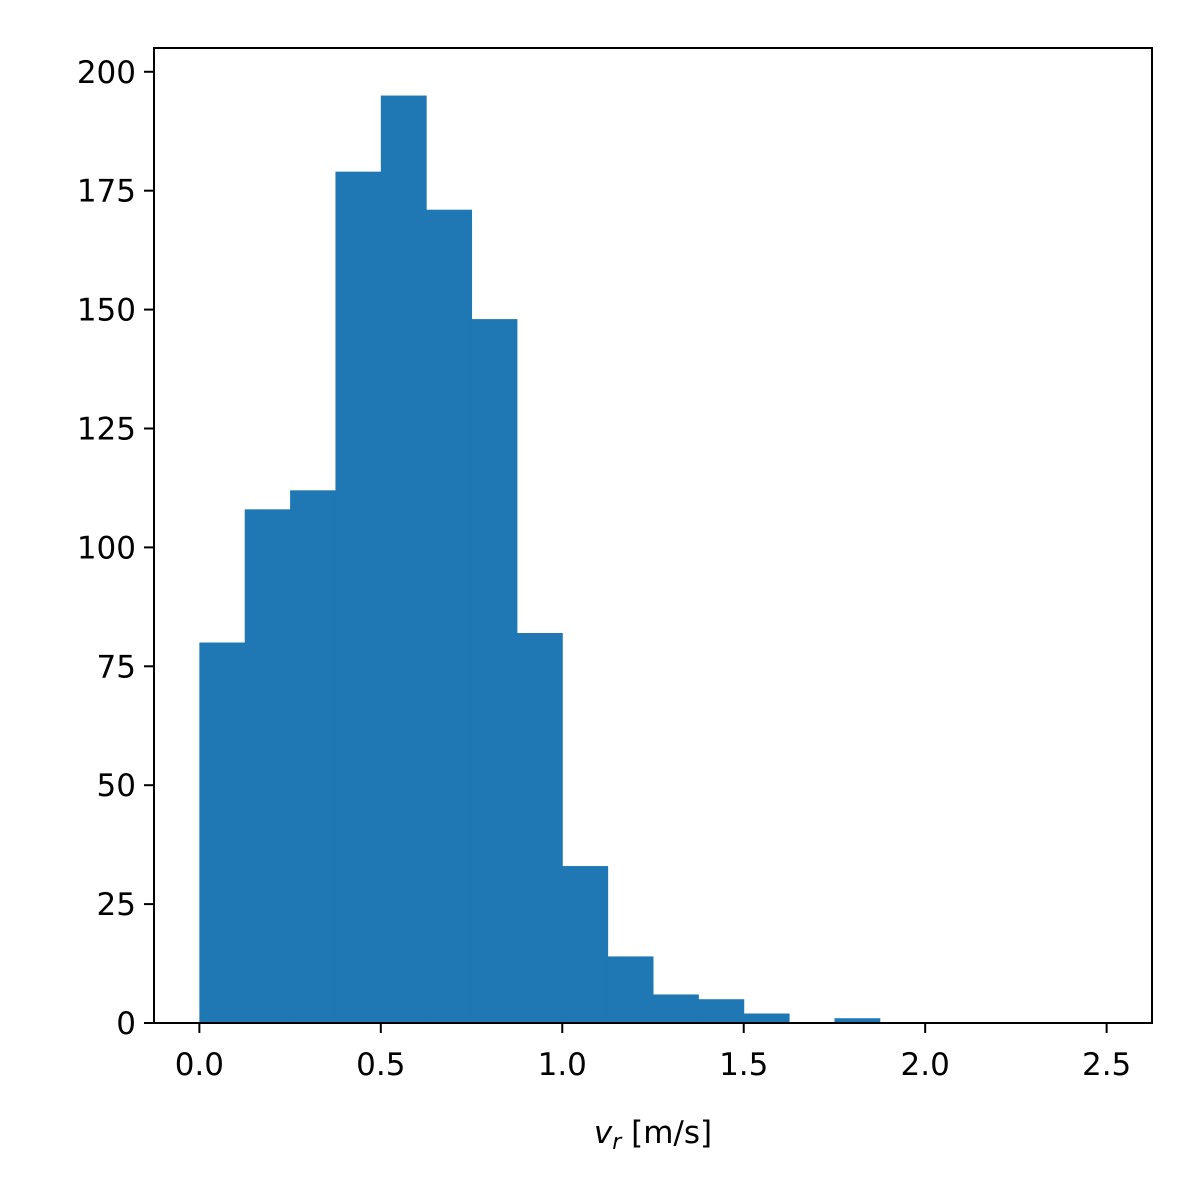  Describe the element at coordinates (380, 1065) in the screenshot. I see `x-tick-label: 0.5` at that location.